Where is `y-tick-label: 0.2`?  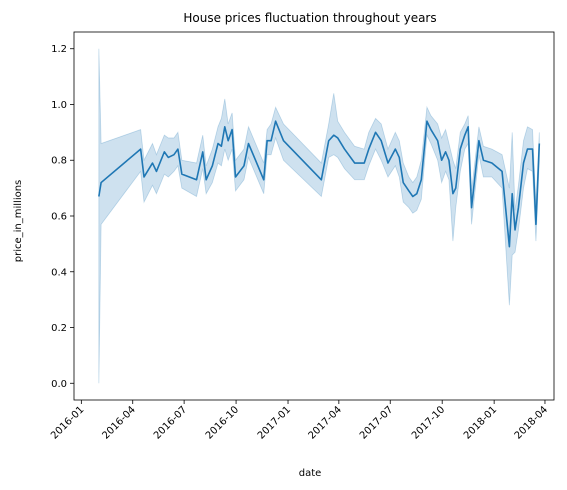
y-tick-label: 0.2 is located at coordinates (59, 328).